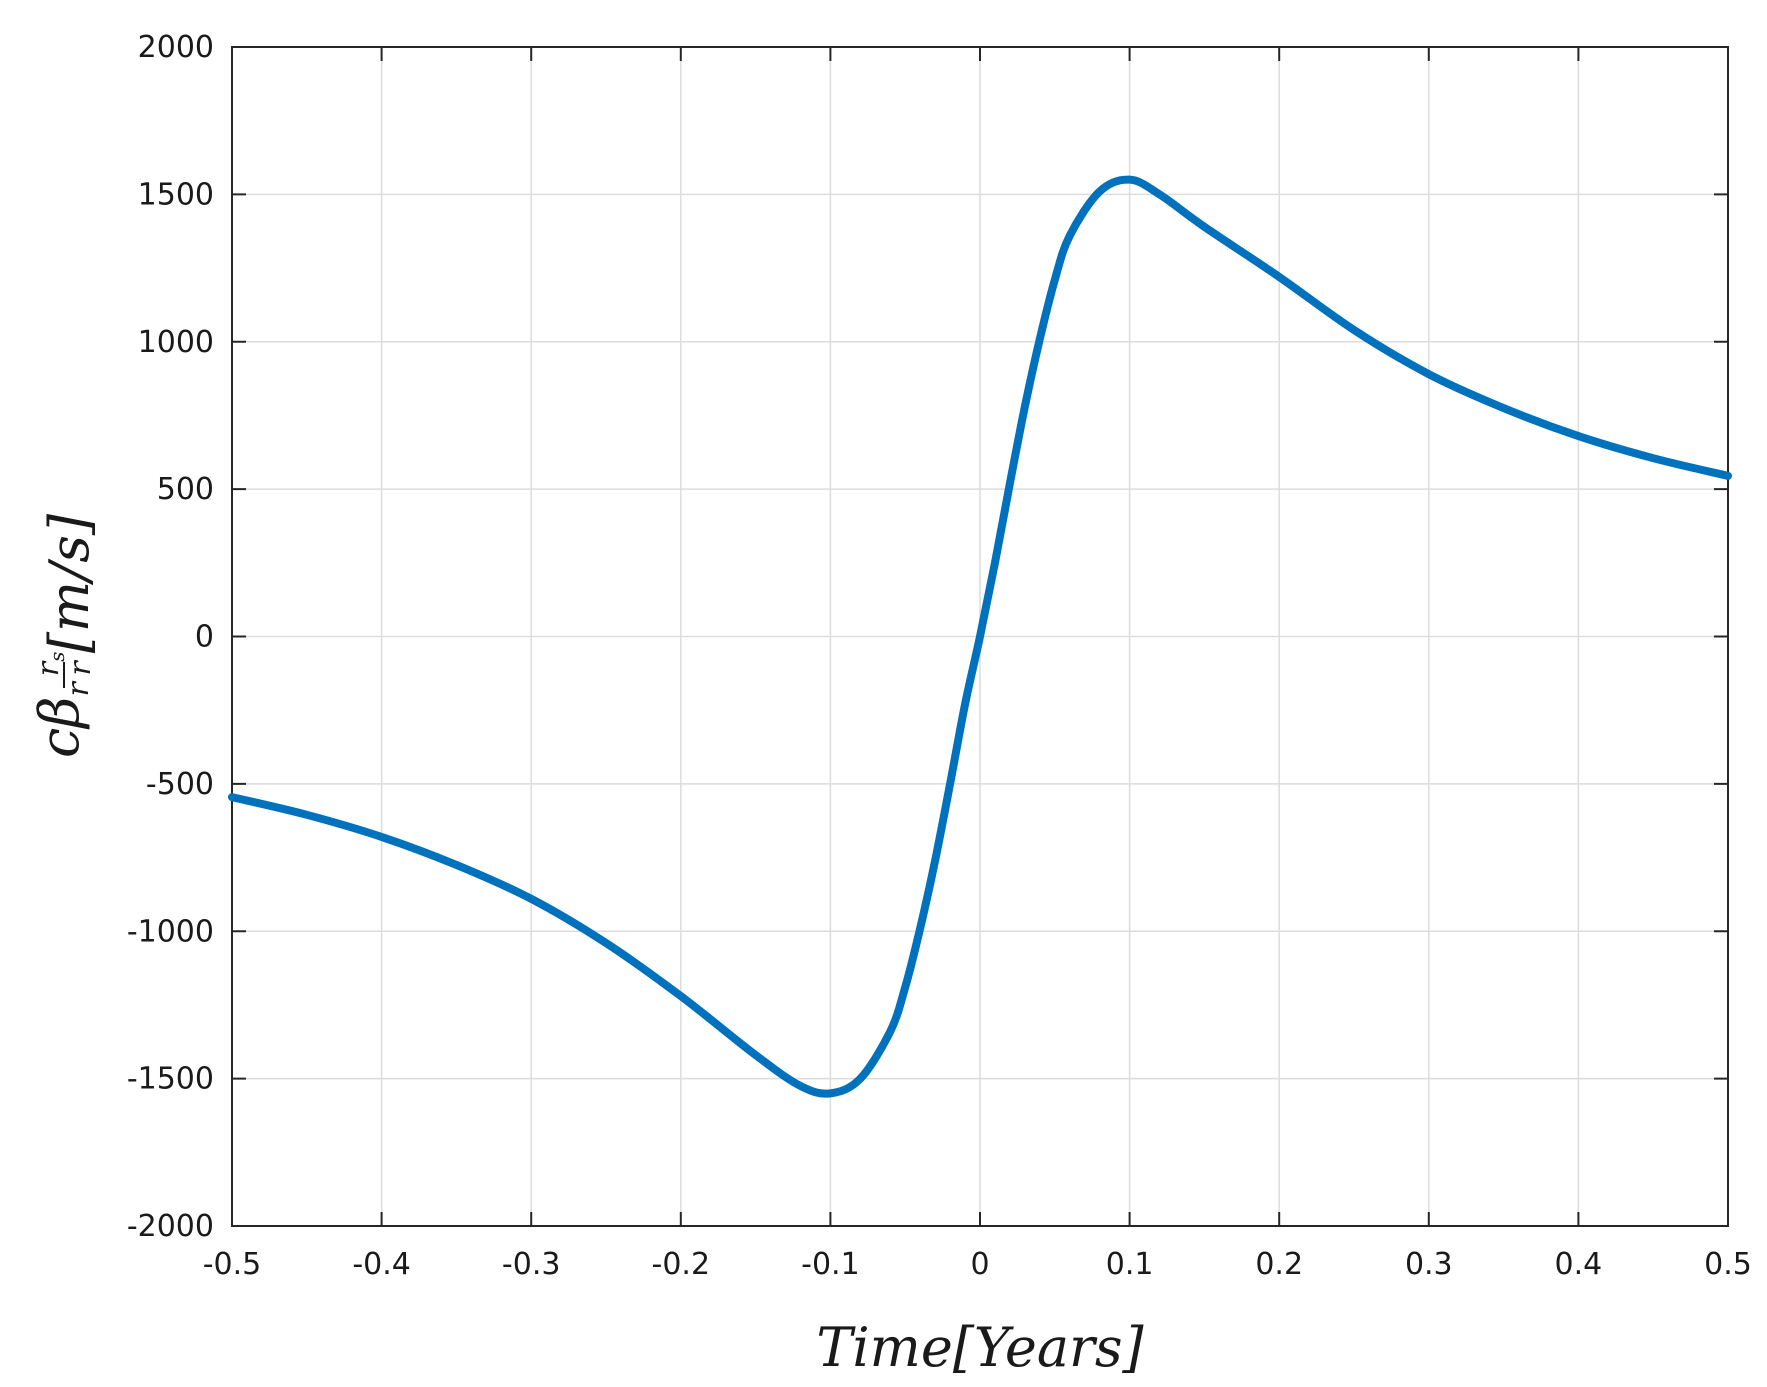  Describe the element at coordinates (980, 1347) in the screenshot. I see `x-axis-label: Time[Years]` at that location.